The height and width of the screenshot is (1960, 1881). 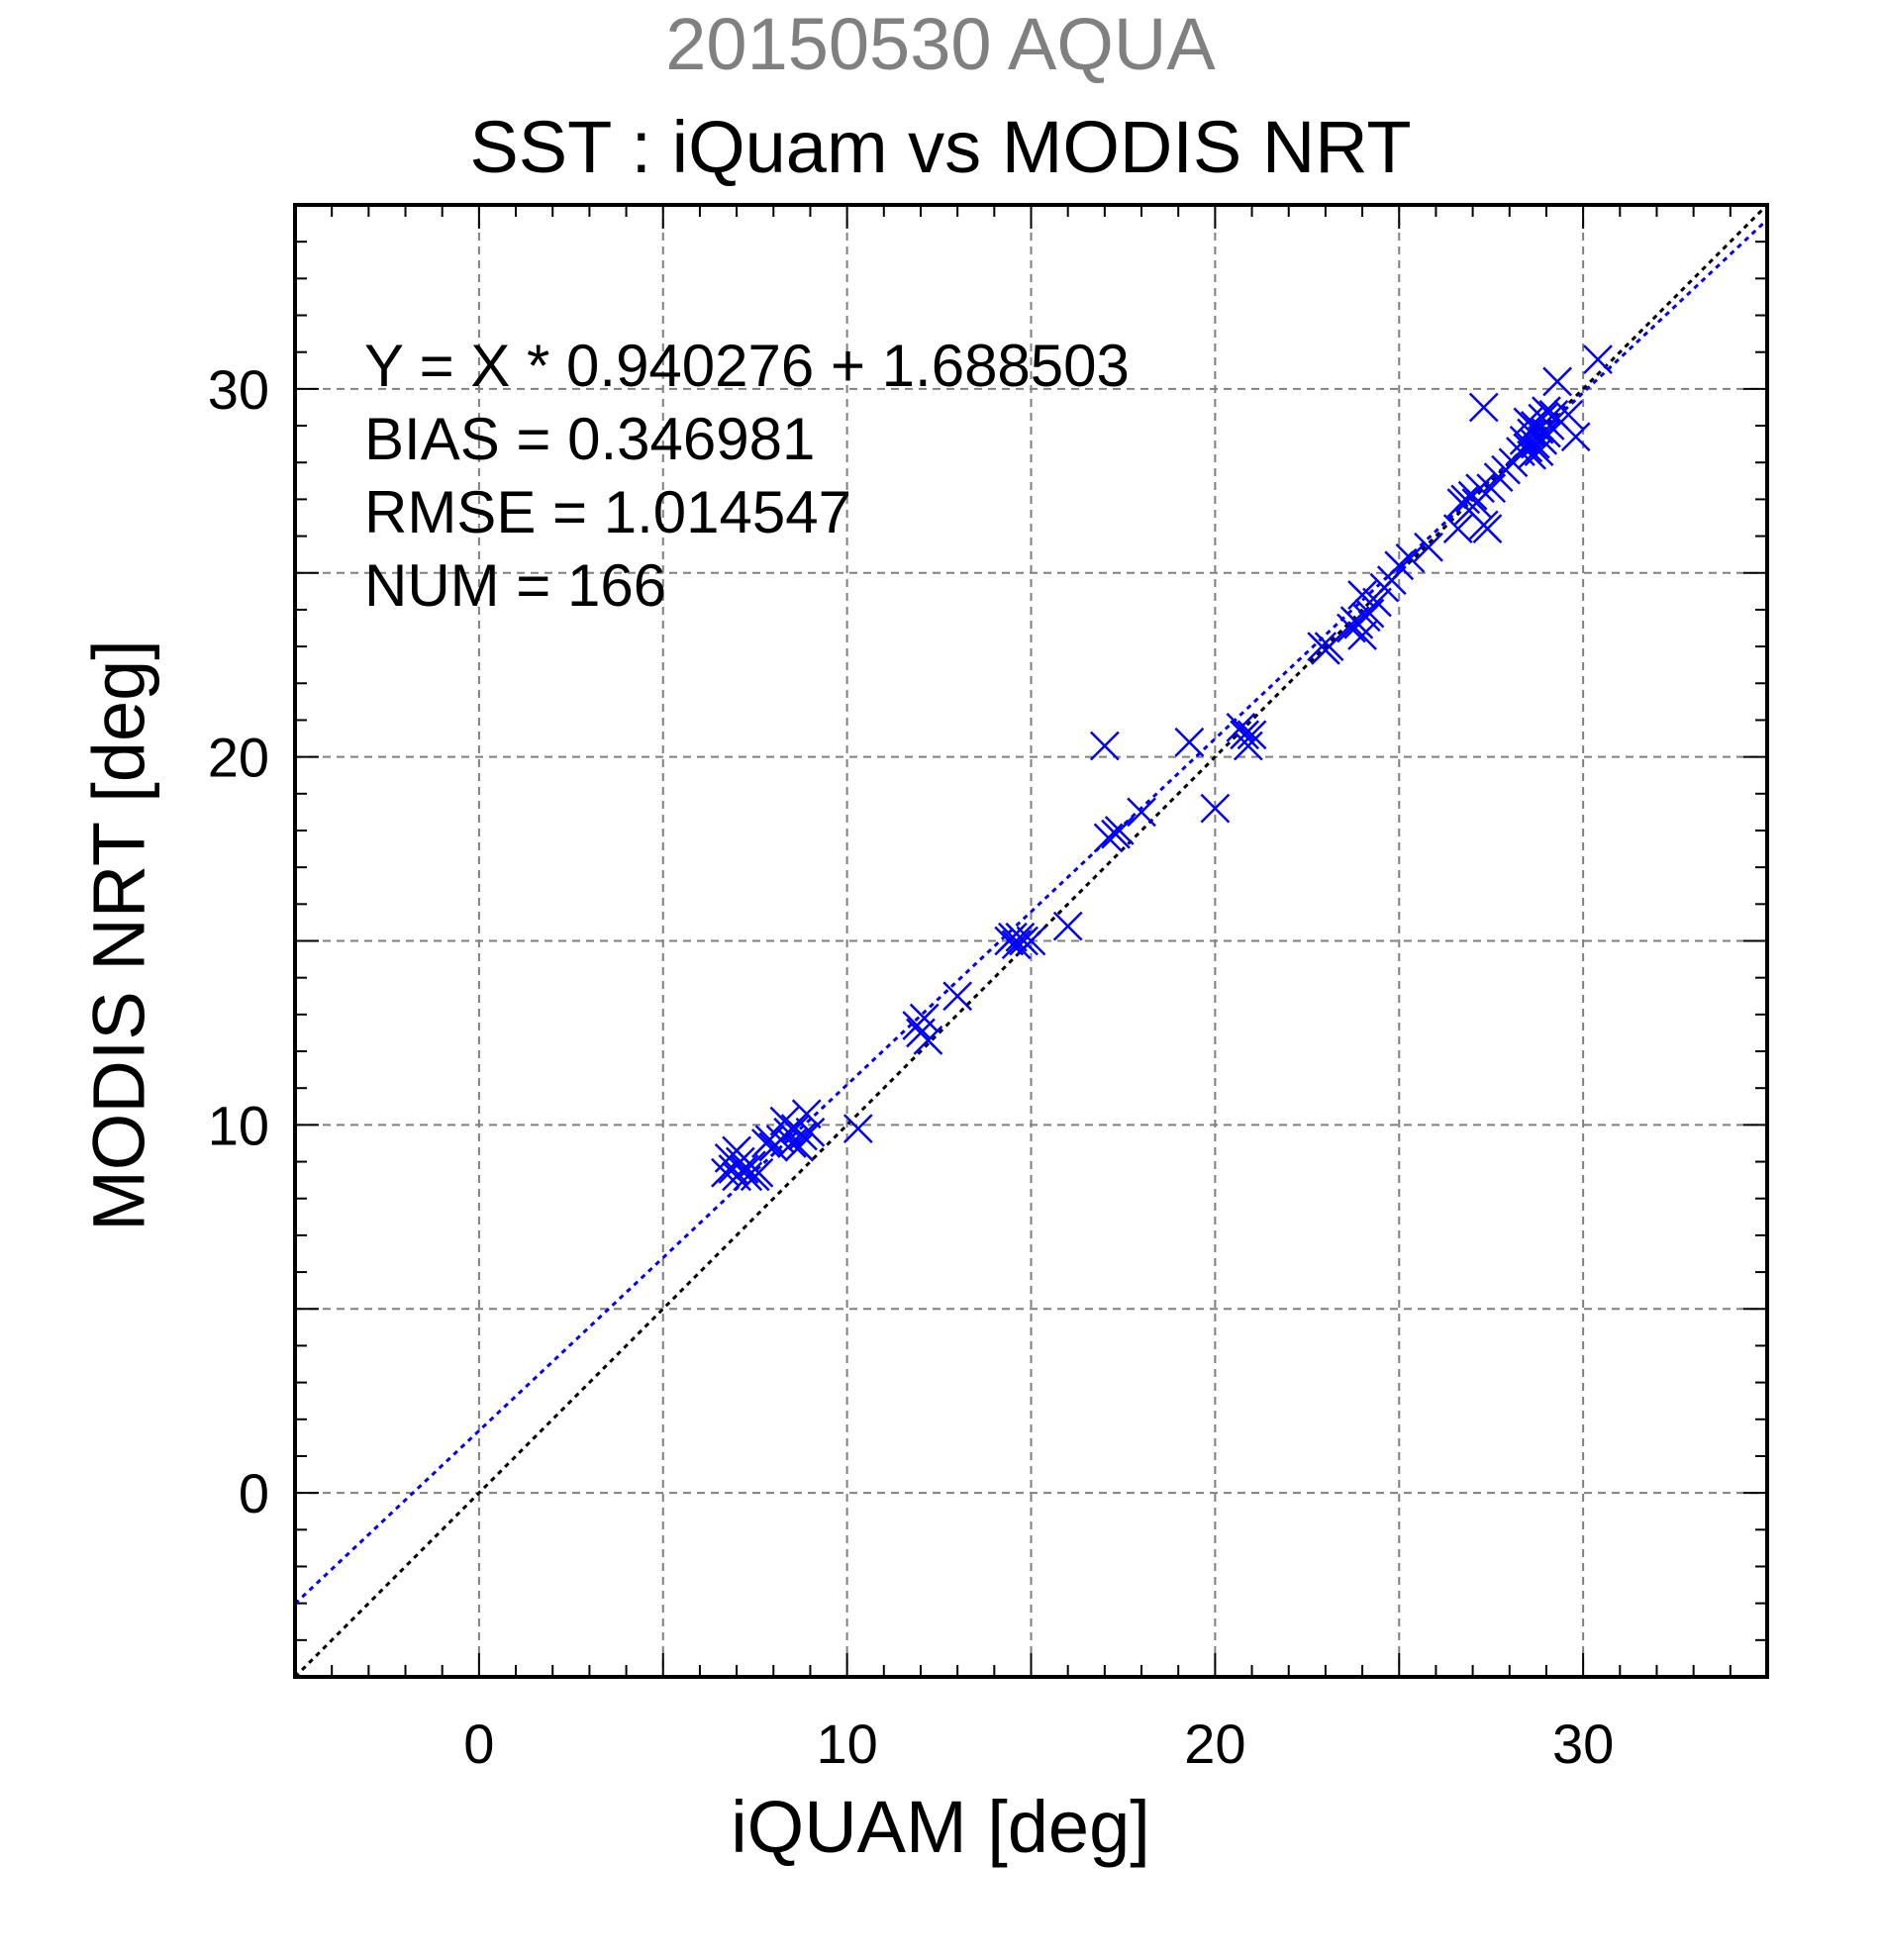 I want to click on y-tick-label: 20, so click(x=239, y=758).